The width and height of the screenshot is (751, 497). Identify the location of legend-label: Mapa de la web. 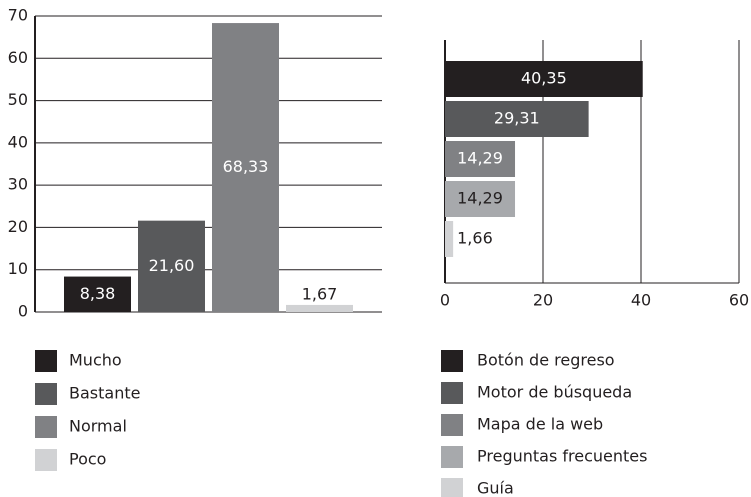
(540, 424).